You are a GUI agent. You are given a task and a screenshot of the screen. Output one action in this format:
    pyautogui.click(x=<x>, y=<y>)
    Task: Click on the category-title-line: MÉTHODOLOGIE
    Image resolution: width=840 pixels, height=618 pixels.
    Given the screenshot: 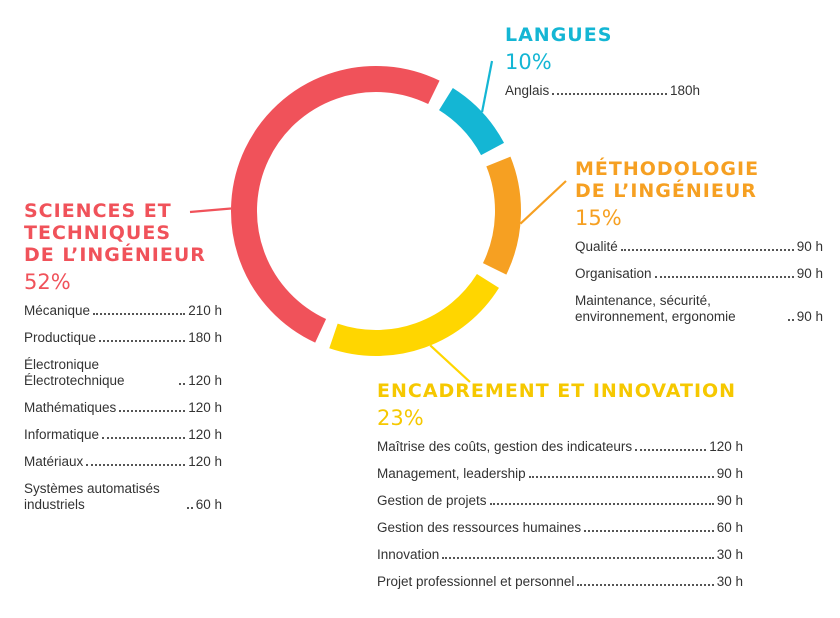 What is the action you would take?
    pyautogui.click(x=667, y=169)
    